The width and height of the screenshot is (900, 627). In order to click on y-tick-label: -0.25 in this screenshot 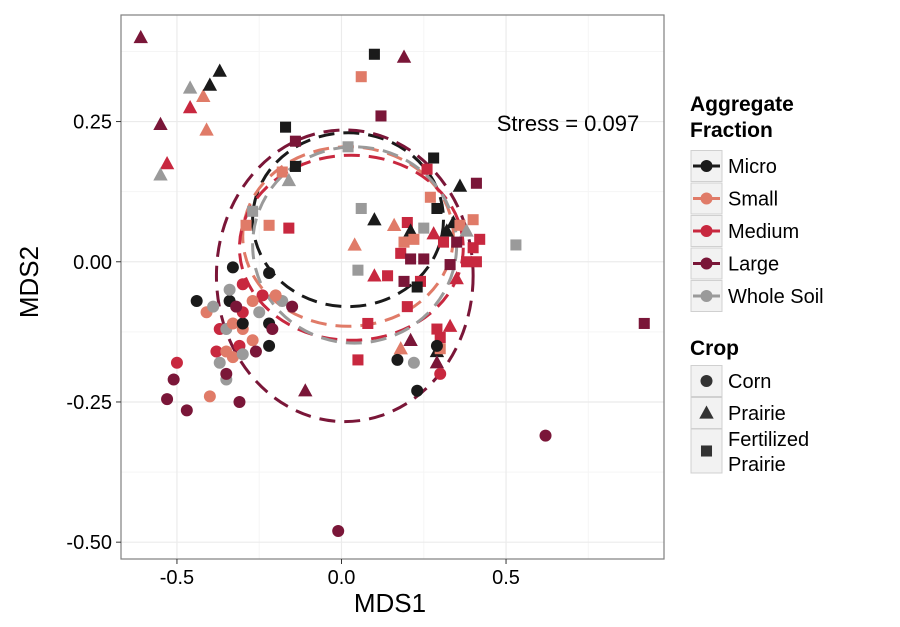, I will do `click(89, 403)`.